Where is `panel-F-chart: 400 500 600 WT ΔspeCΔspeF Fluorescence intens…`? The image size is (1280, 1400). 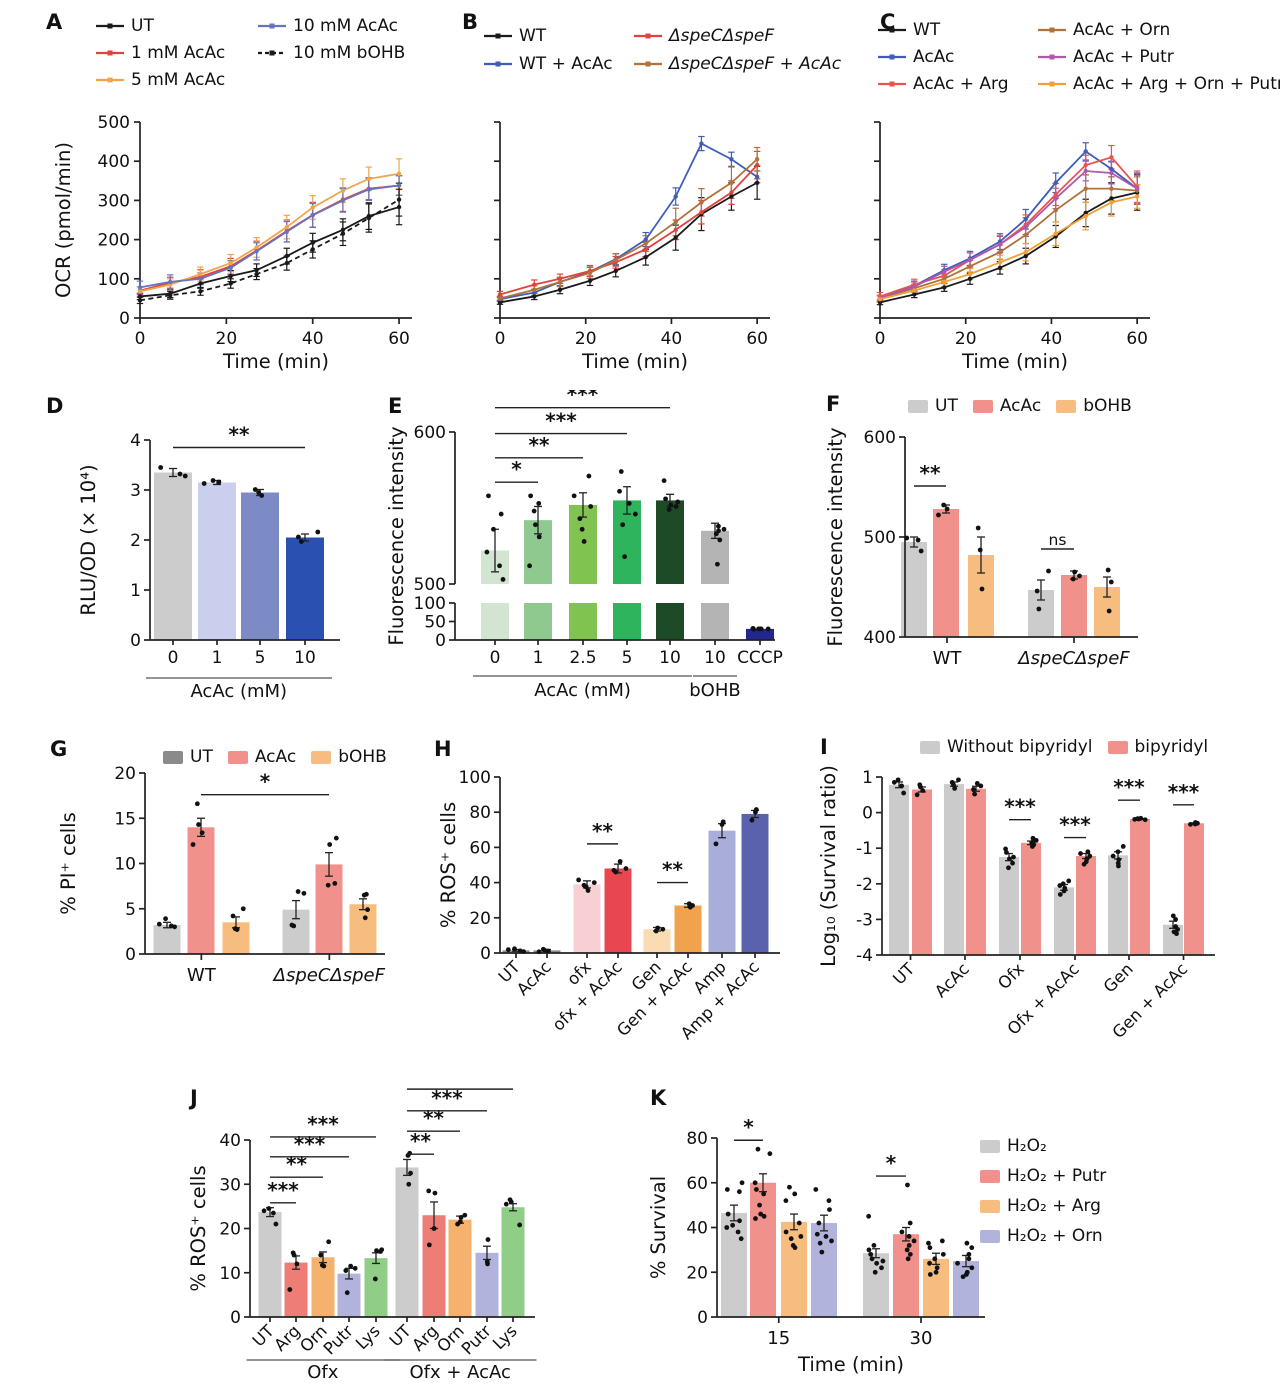
panel-F-chart: 400 500 600 WT ΔspeCΔspeF Fluorescence intens… is located at coordinates (981, 548).